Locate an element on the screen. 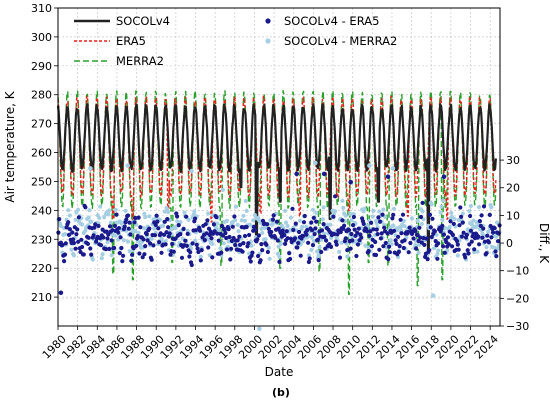  legend-label: SOCOLv4 - MERRA2 is located at coordinates (340, 41).